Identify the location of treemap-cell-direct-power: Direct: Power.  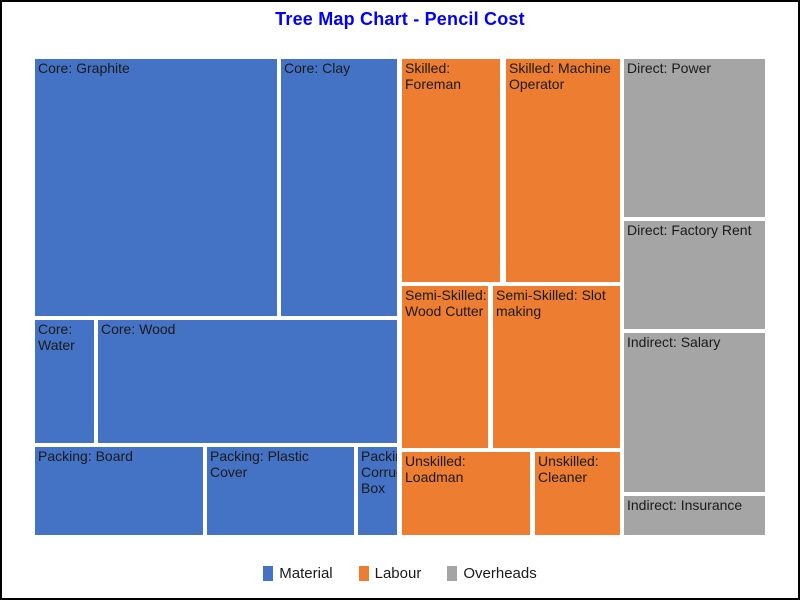
(694, 138).